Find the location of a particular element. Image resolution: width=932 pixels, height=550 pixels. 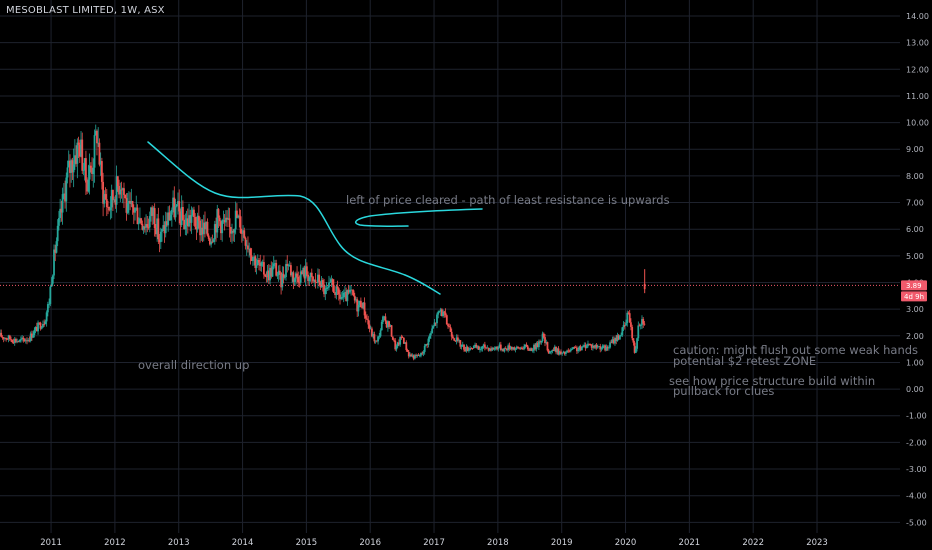

y-tick-label: 2.00 is located at coordinates (915, 336).